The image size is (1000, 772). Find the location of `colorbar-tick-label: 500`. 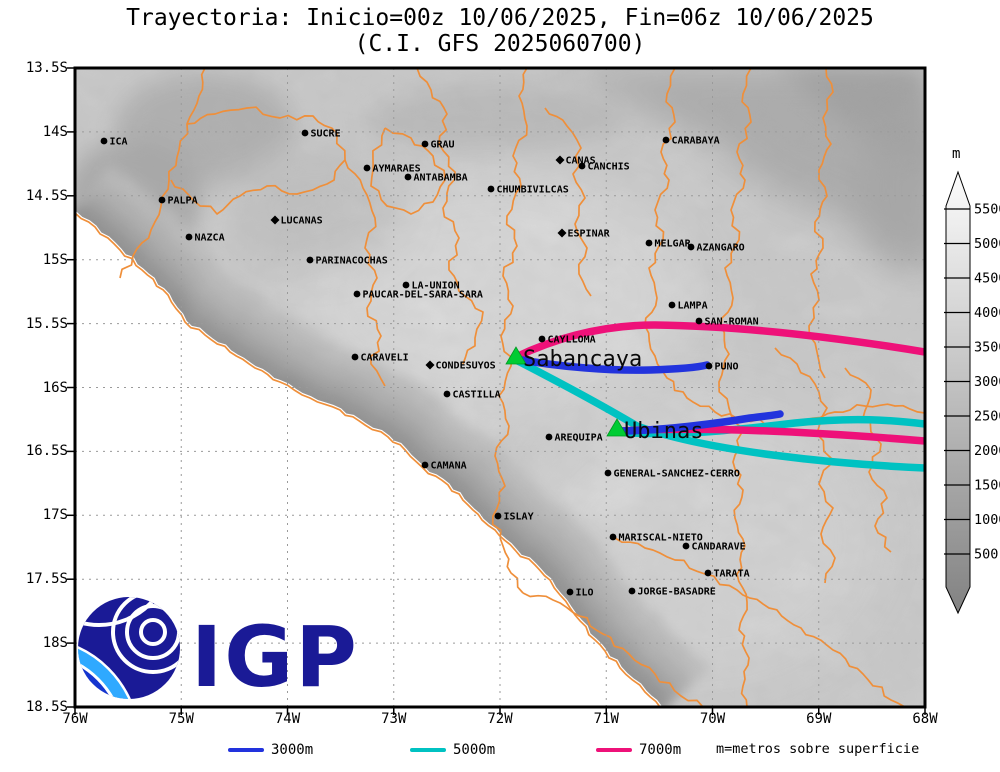

colorbar-tick-label: 500 is located at coordinates (986, 555).